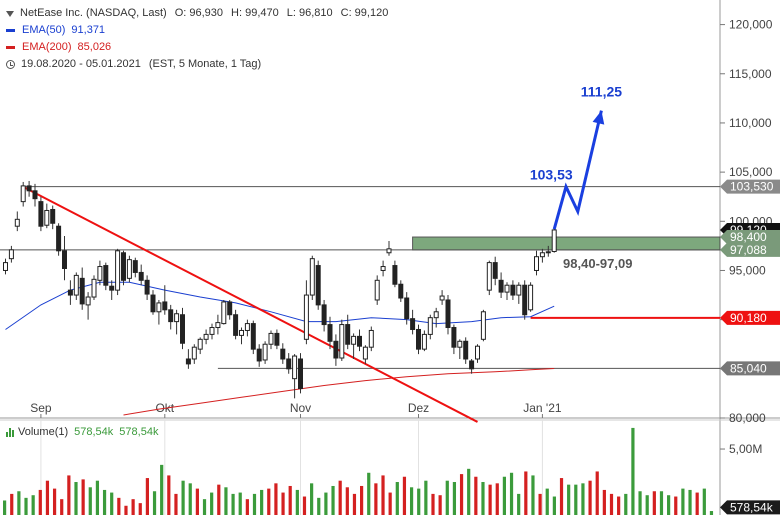 This screenshot has height=515, width=780. What do you see at coordinates (197, 47) in the screenshot?
I see `legend-ema200-row: EMA(200) 85,026` at bounding box center [197, 47].